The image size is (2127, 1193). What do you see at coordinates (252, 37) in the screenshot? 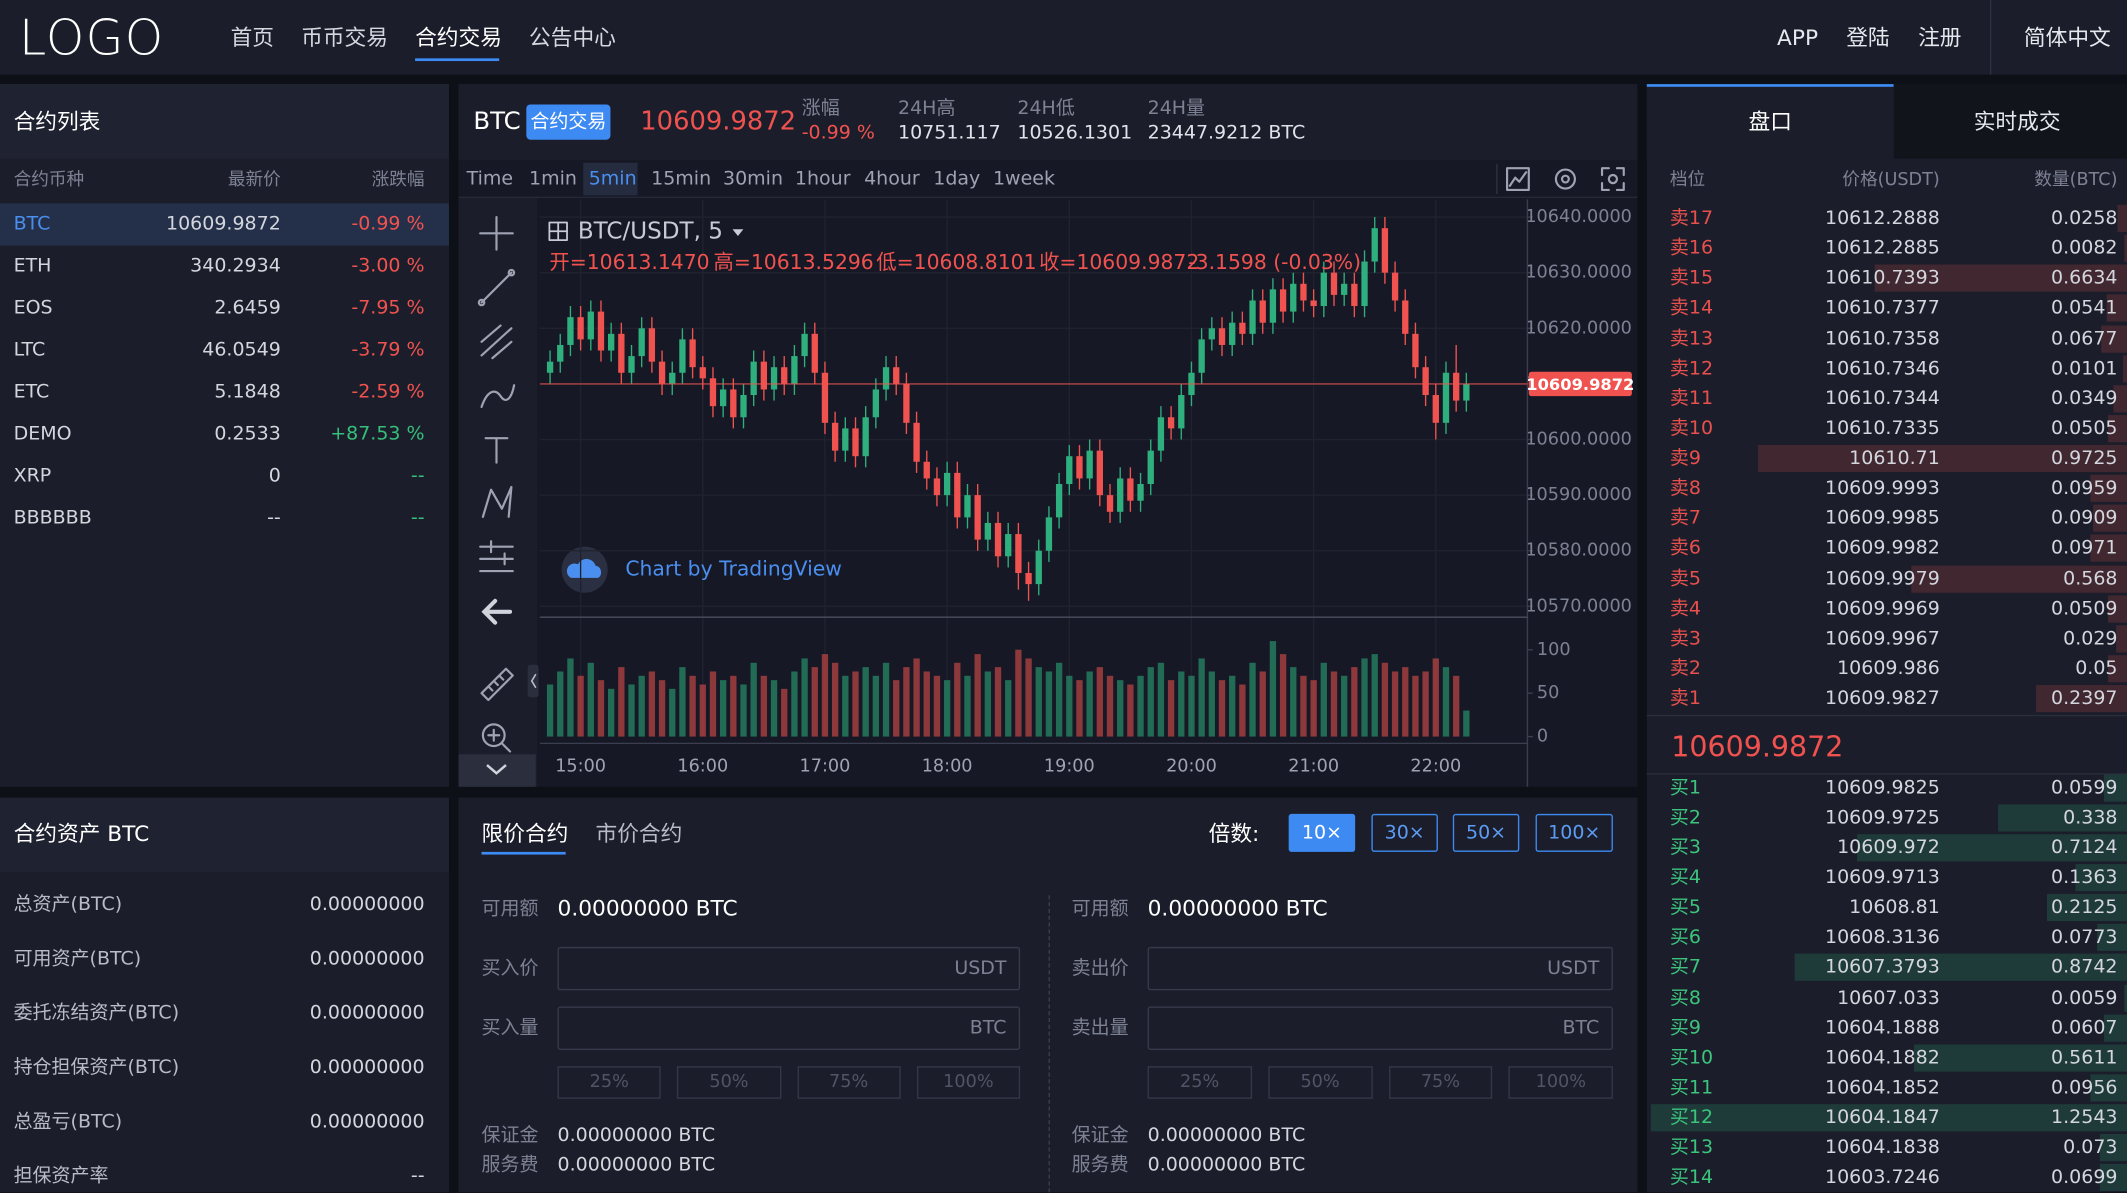
I see `nav-item: 首页` at bounding box center [252, 37].